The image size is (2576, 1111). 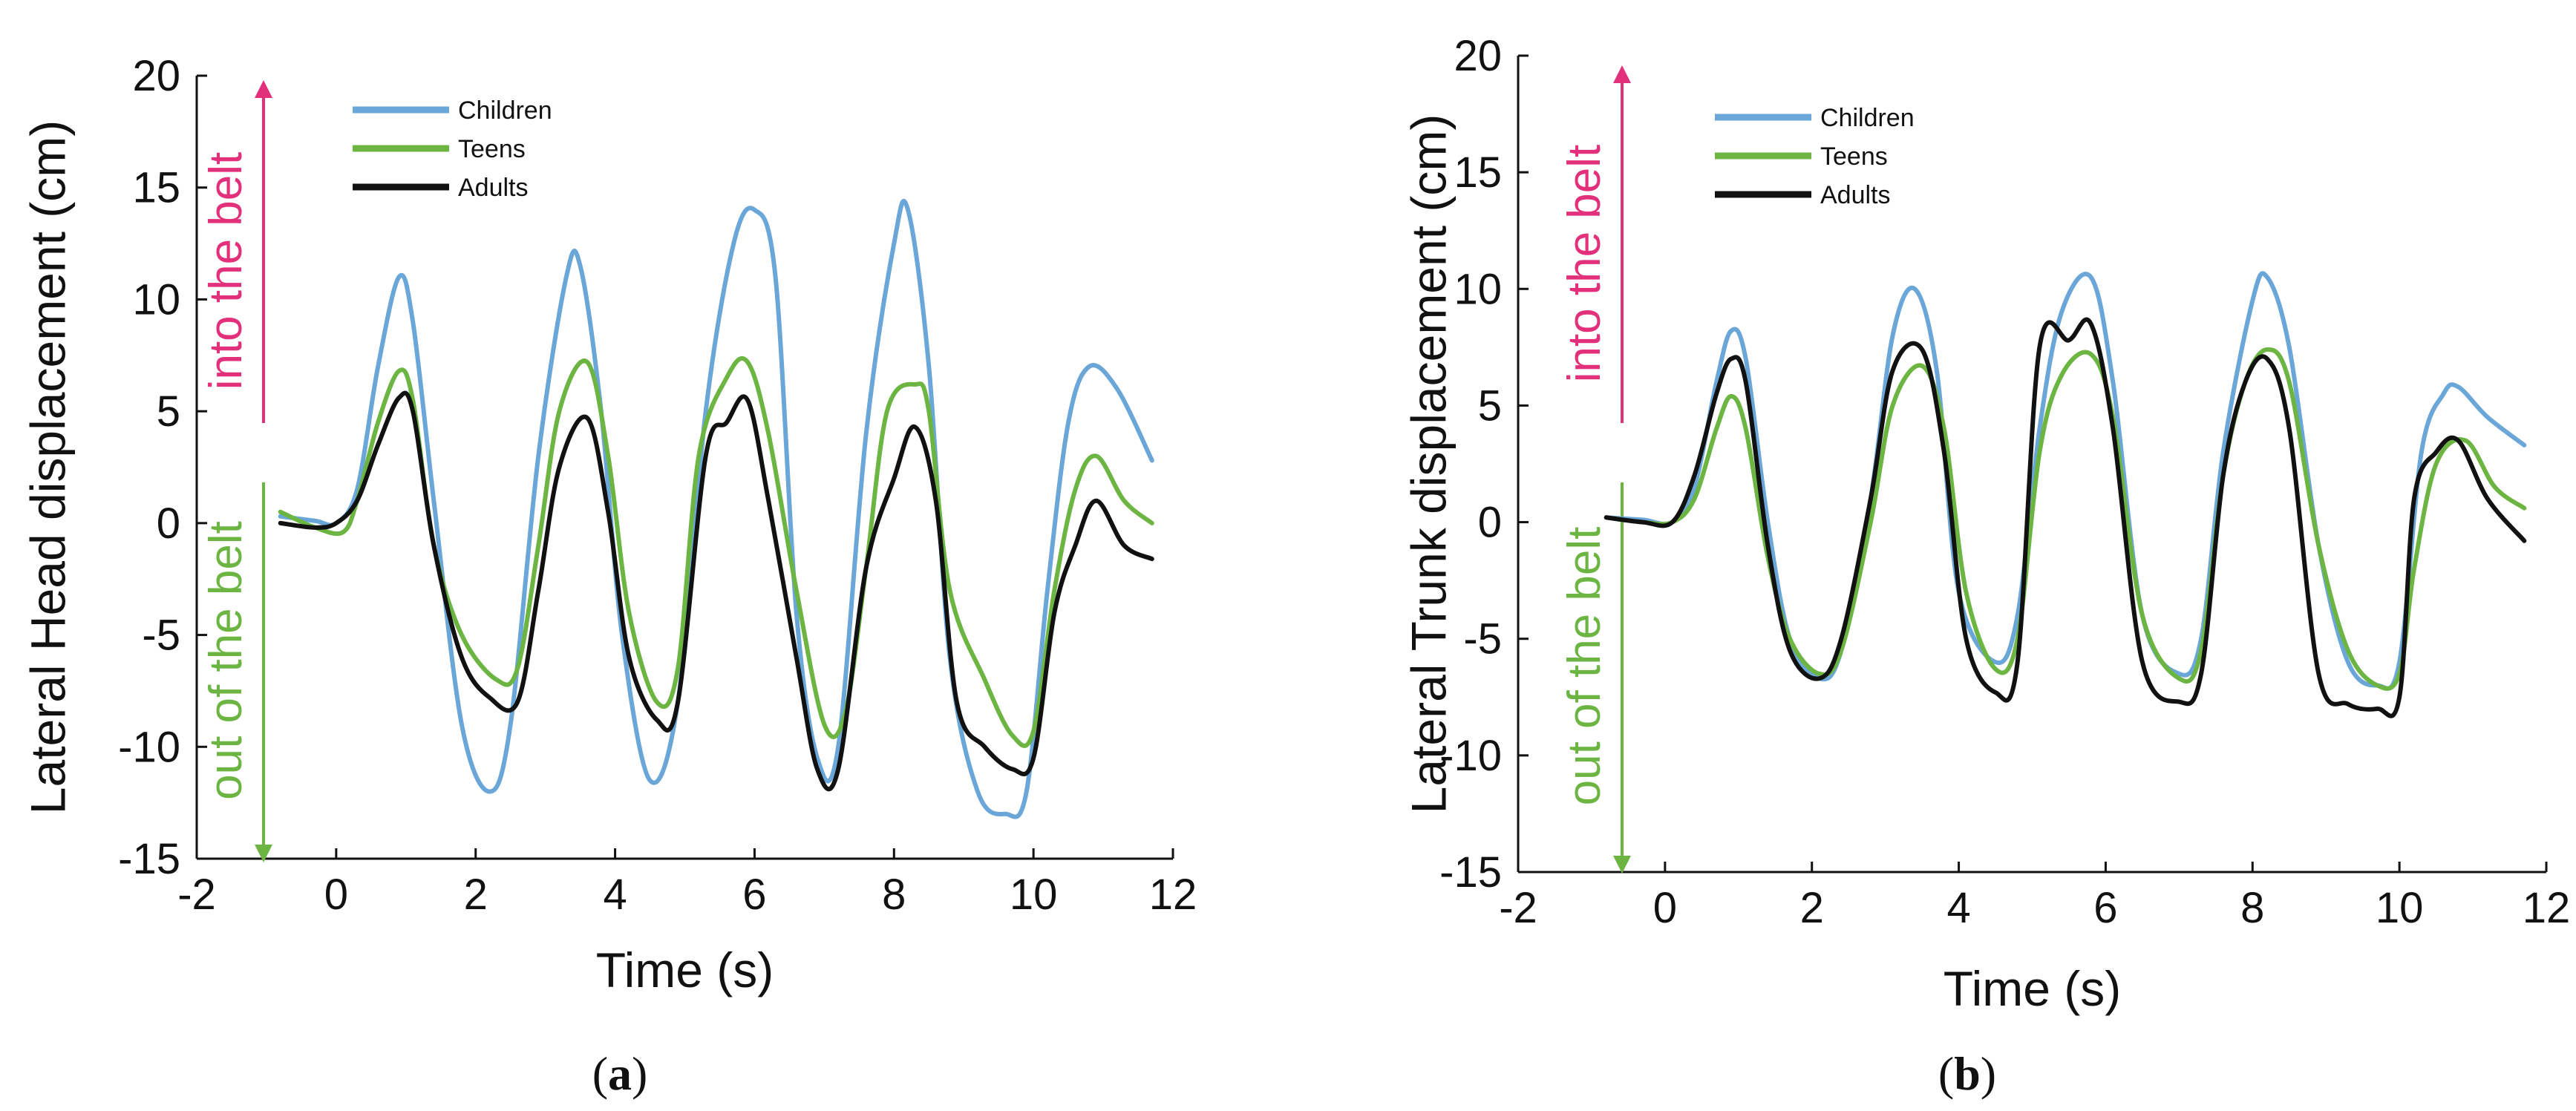 What do you see at coordinates (620, 1073) in the screenshot?
I see `panel-caption: (a)` at bounding box center [620, 1073].